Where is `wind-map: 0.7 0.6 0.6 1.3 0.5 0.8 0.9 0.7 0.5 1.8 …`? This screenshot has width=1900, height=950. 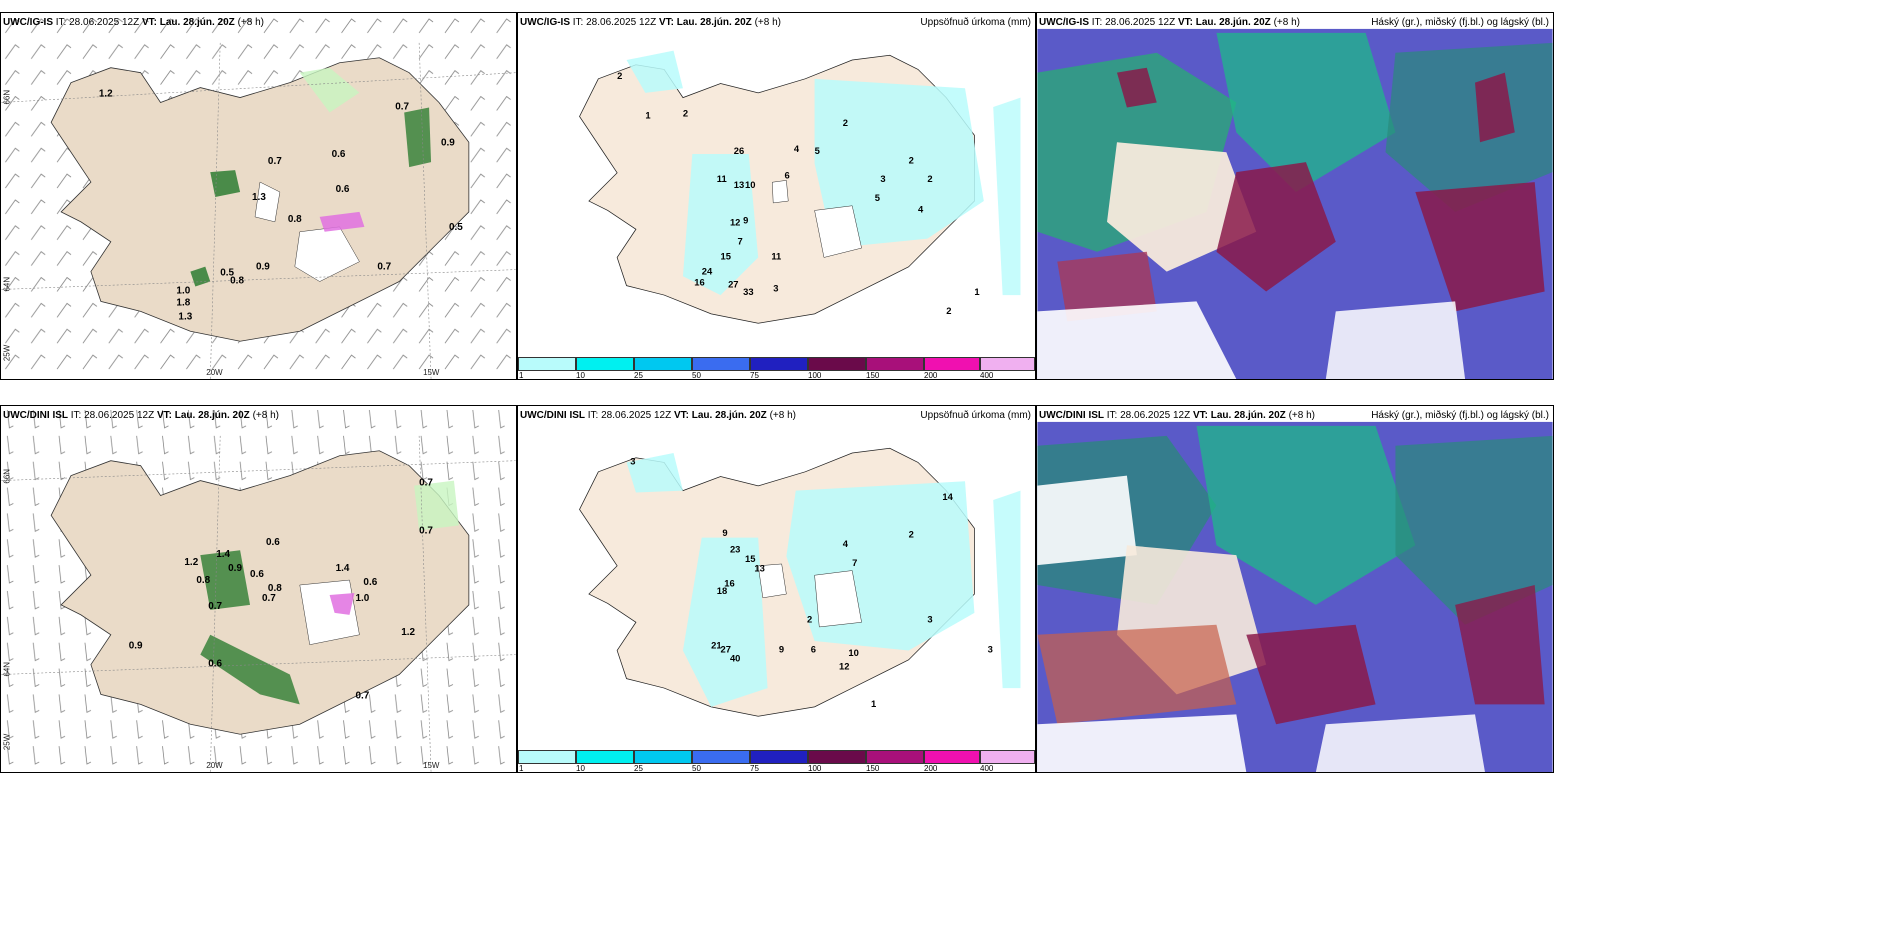
wind-map: 0.7 0.6 0.6 1.3 0.5 0.8 0.9 0.7 0.5 1.8 … is located at coordinates (258, 196).